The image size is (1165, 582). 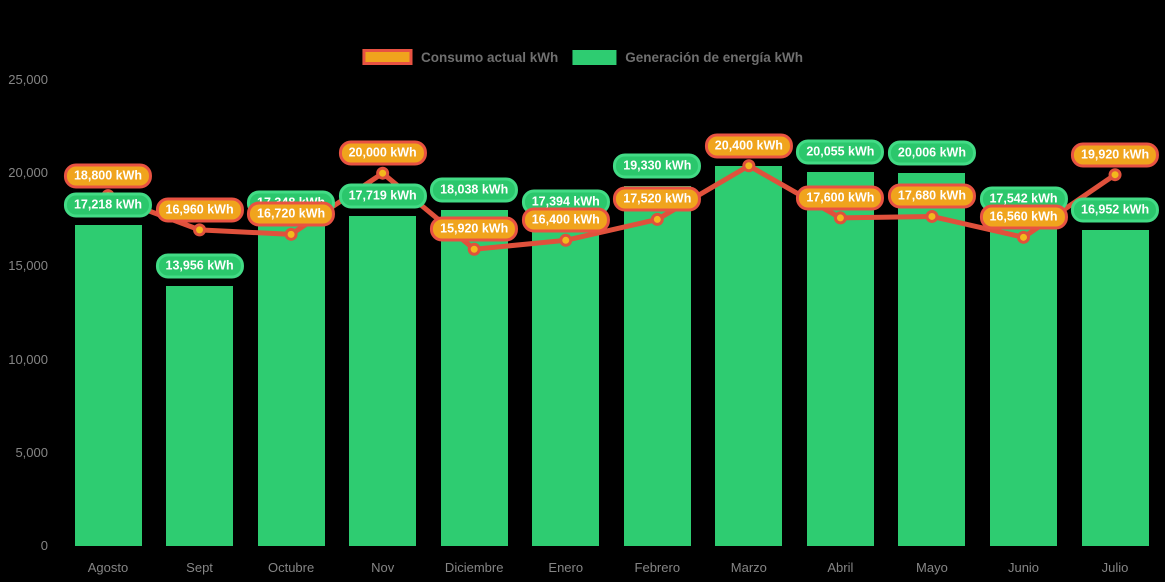 What do you see at coordinates (199, 567) in the screenshot?
I see `x-tick-label-sept: Sept` at bounding box center [199, 567].